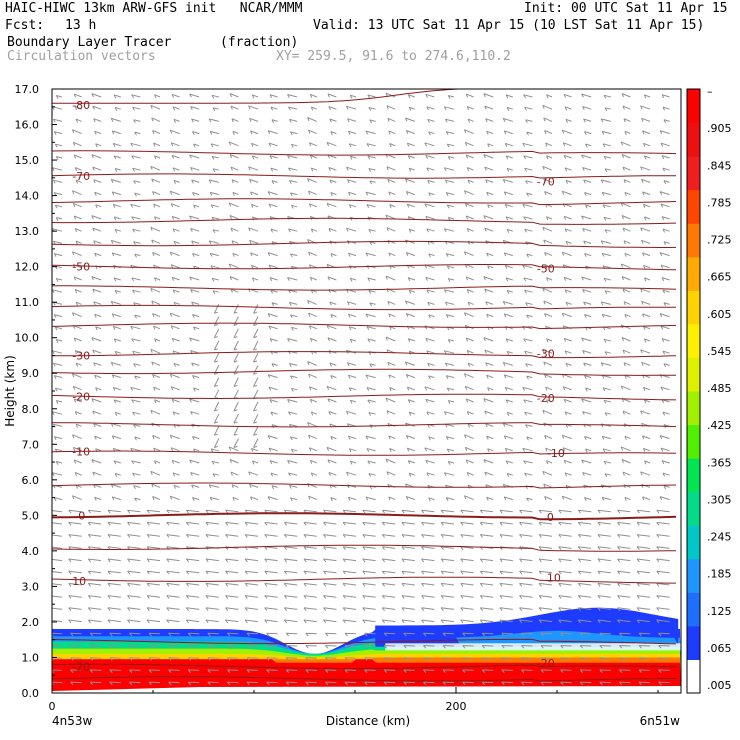  Describe the element at coordinates (693, 575) in the screenshot. I see `colorbar-swatch` at that location.